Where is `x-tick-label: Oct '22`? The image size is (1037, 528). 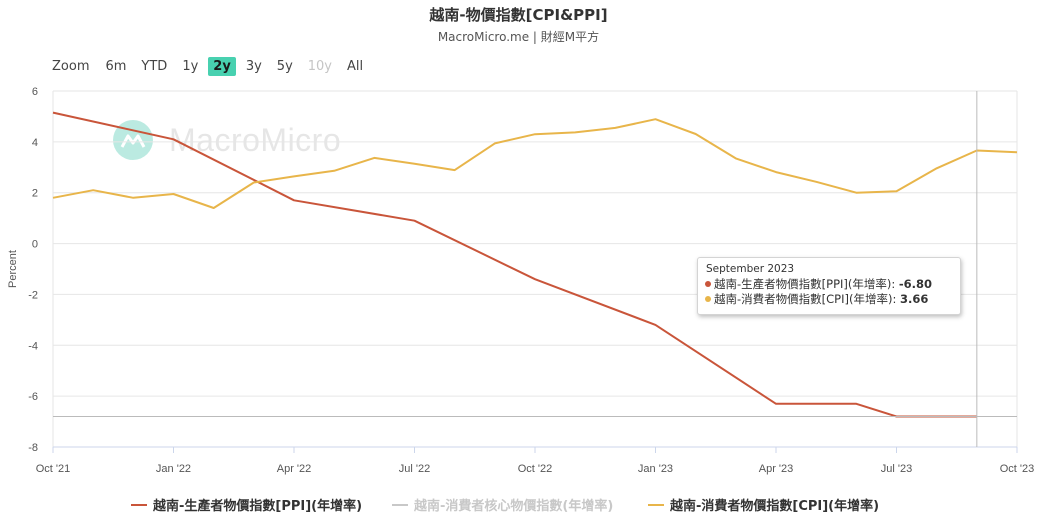
x-tick-label: Oct '22 is located at coordinates (535, 469).